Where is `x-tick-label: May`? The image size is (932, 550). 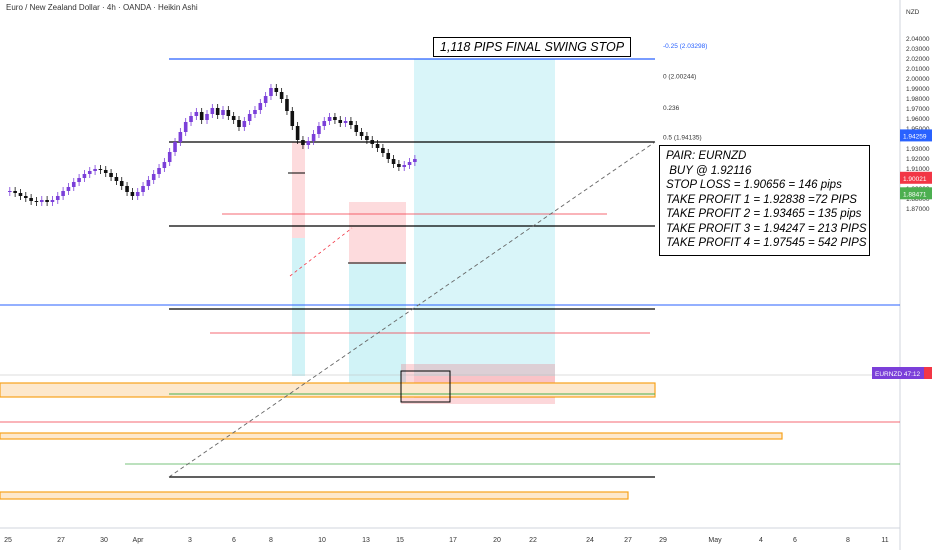 x-tick-label: May is located at coordinates (715, 540).